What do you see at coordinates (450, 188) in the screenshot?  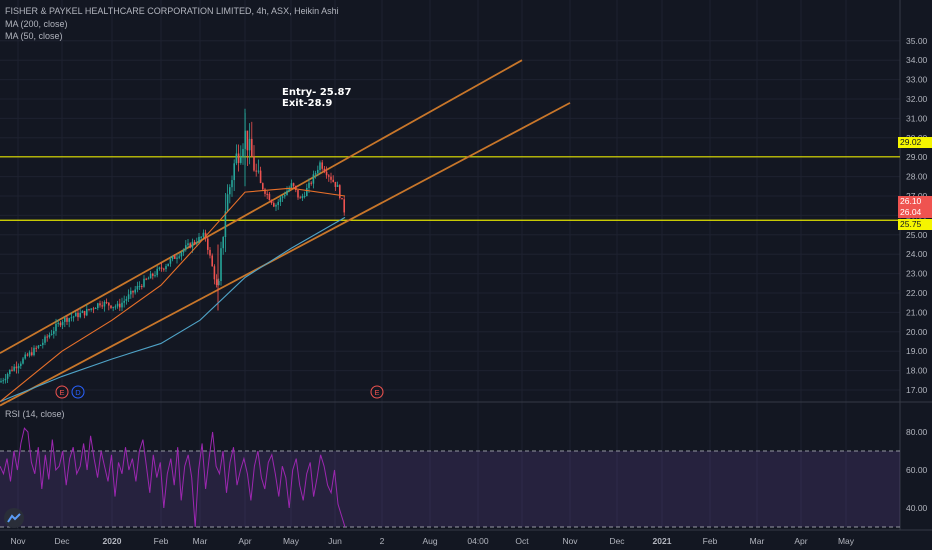 I see `horizontal-levels` at bounding box center [450, 188].